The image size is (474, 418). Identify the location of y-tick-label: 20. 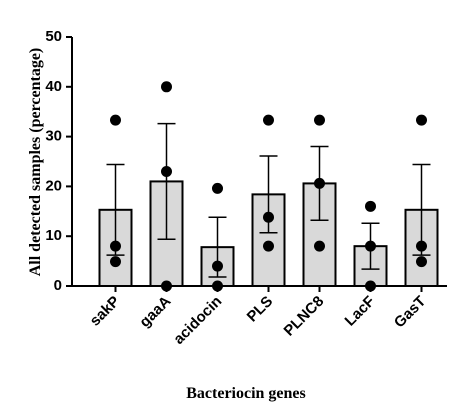
(53, 185).